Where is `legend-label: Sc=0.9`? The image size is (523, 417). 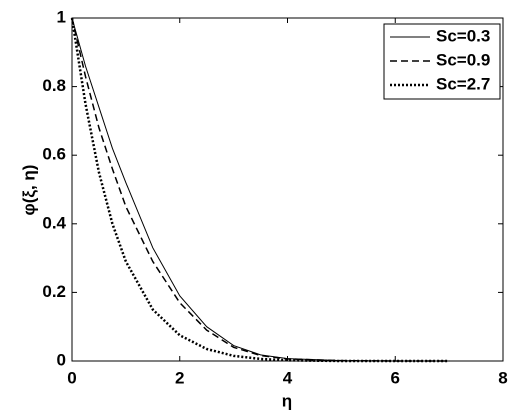 legend-label: Sc=0.9 is located at coordinates (463, 59).